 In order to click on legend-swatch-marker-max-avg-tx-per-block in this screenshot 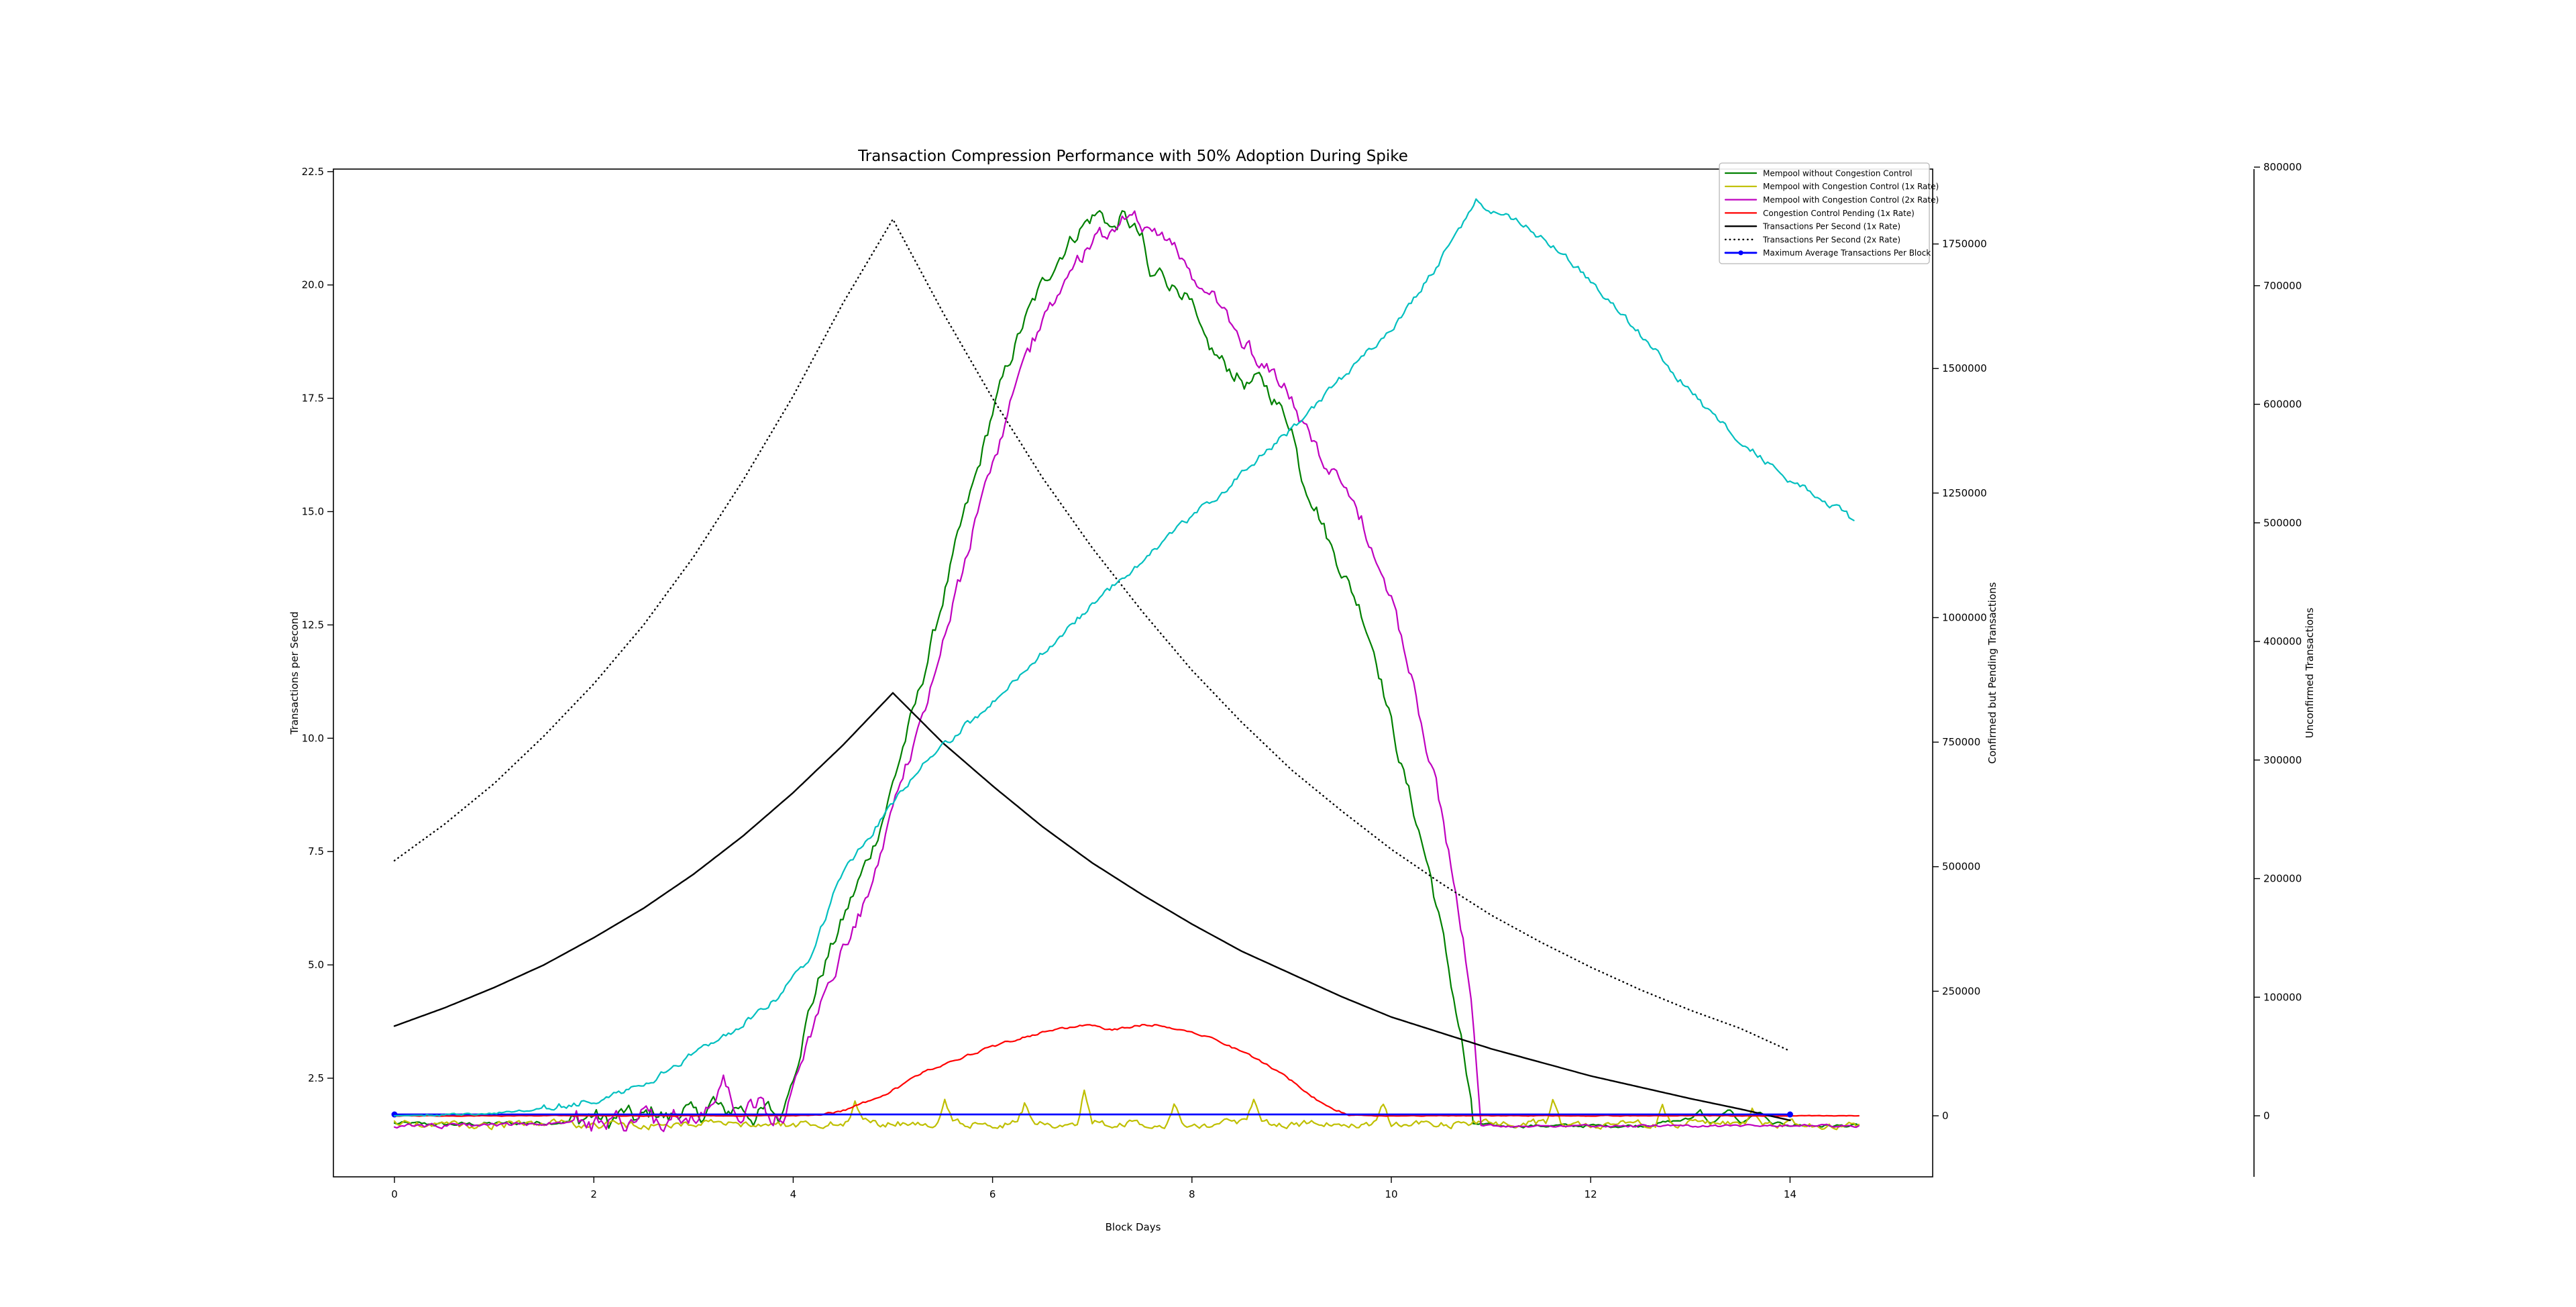, I will do `click(1740, 253)`.